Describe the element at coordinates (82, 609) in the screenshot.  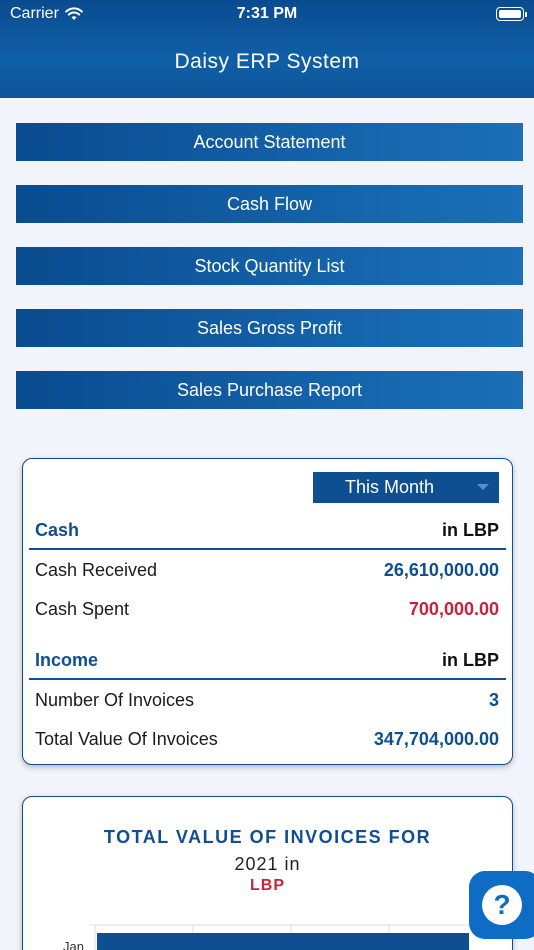
I see `cash-spent-label: Cash Spent` at that location.